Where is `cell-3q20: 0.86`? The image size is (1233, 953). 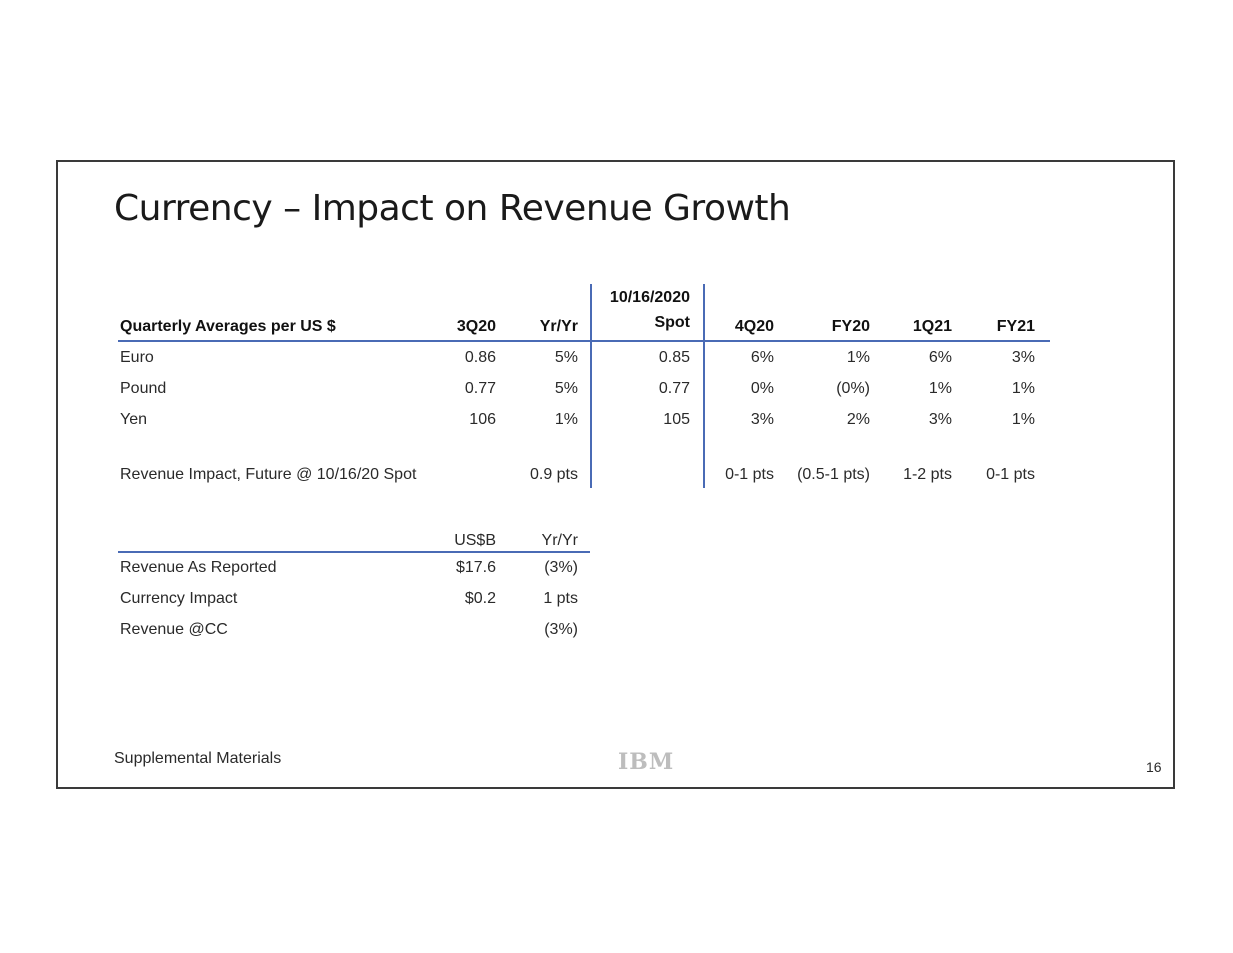 cell-3q20: 0.86 is located at coordinates (480, 357).